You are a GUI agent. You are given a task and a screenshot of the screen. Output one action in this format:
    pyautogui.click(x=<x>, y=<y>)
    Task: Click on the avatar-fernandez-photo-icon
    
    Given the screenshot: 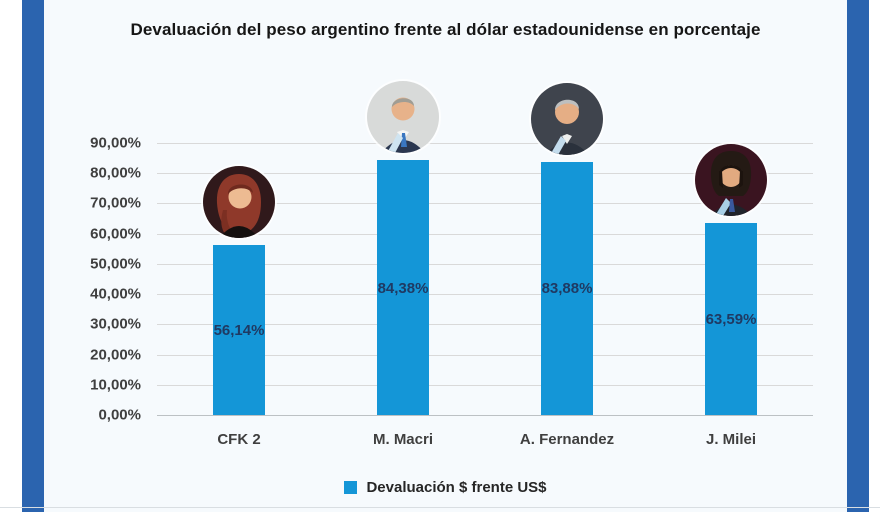 What is the action you would take?
    pyautogui.click(x=567, y=118)
    